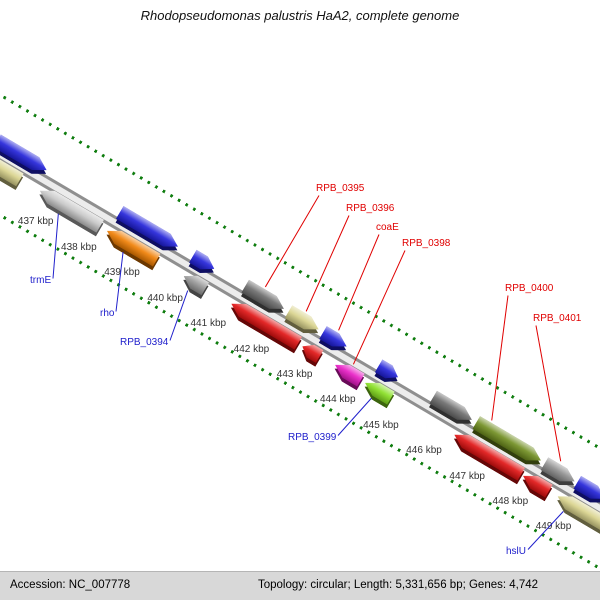 The height and width of the screenshot is (600, 600). I want to click on ruler-tick-label: 438 kbp, so click(79, 247).